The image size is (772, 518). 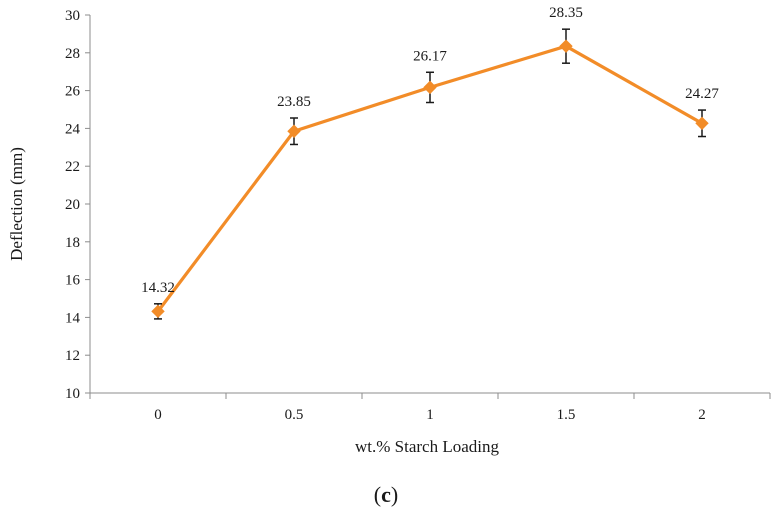 What do you see at coordinates (702, 415) in the screenshot?
I see `x-tick-label: 2` at bounding box center [702, 415].